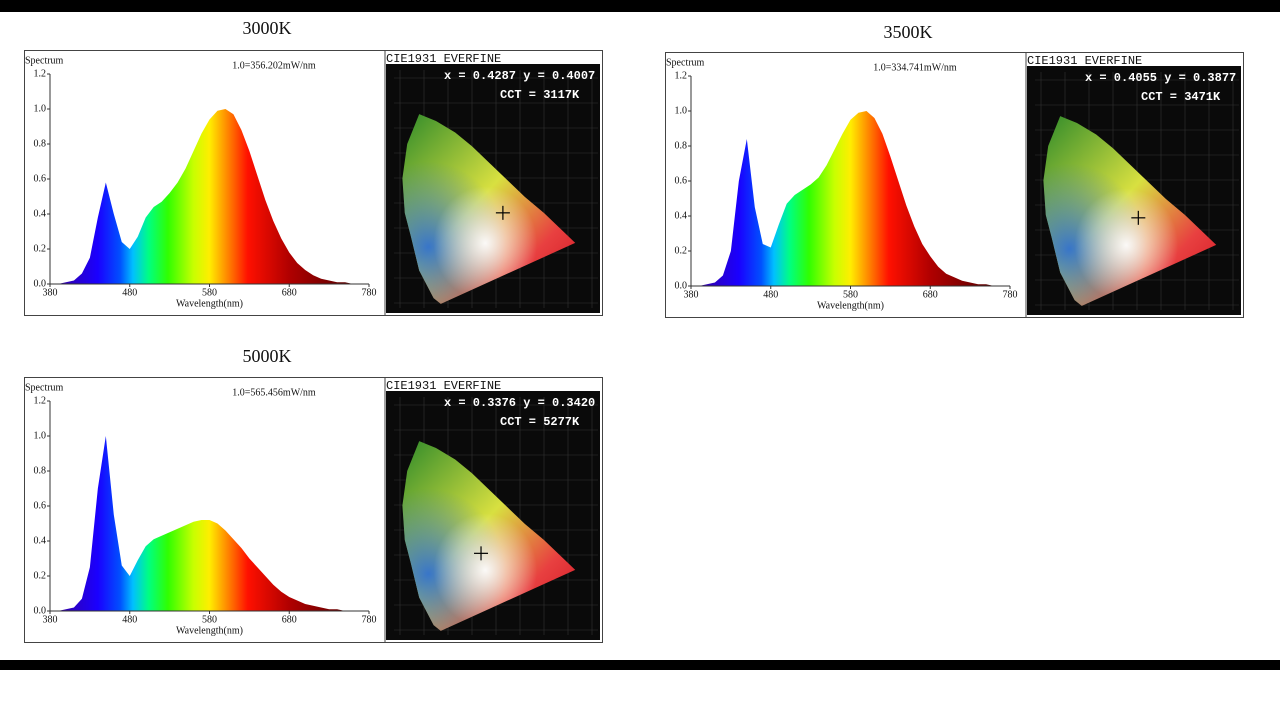 This screenshot has width=1280, height=720. I want to click on annotation: 1.0=334.741mW/nm, so click(915, 67).